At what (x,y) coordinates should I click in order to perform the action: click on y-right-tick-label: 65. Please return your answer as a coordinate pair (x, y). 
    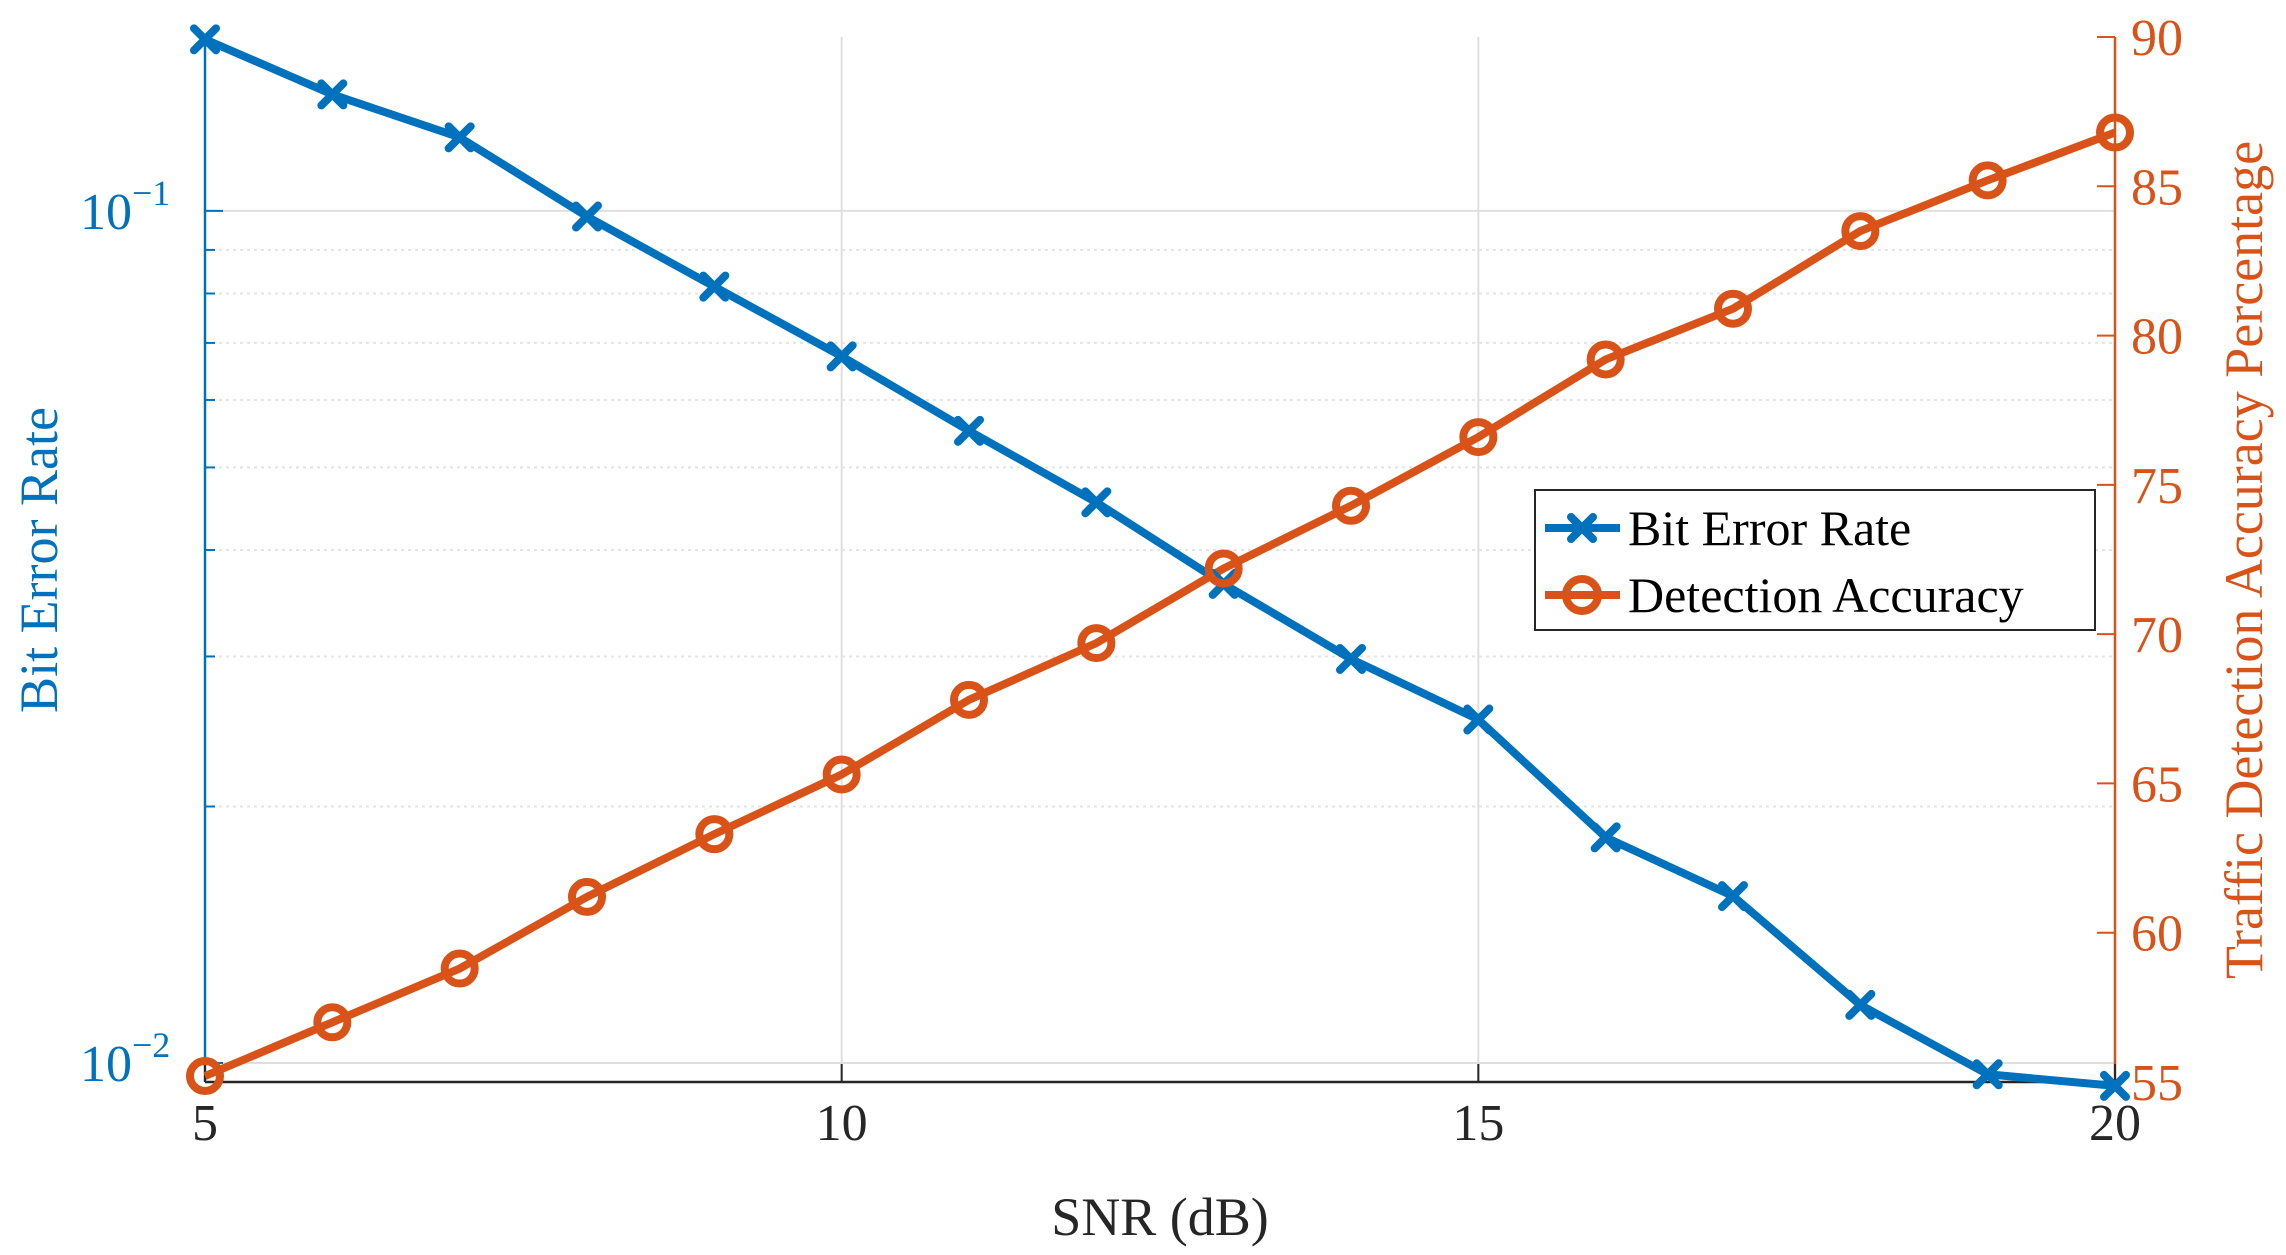
    Looking at the image, I should click on (2157, 784).